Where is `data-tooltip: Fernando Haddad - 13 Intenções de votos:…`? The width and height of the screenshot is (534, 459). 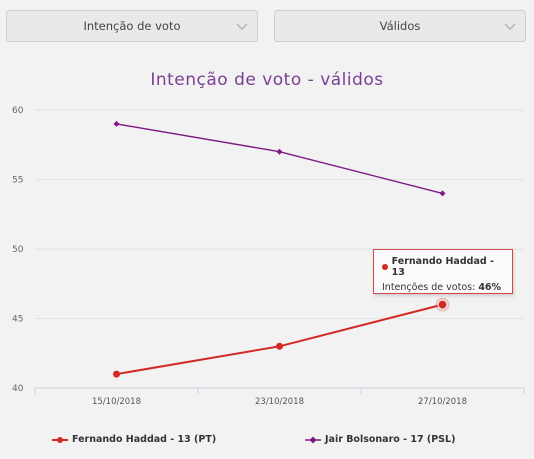
data-tooltip: Fernando Haddad - 13 Intenções de votos:… is located at coordinates (443, 271).